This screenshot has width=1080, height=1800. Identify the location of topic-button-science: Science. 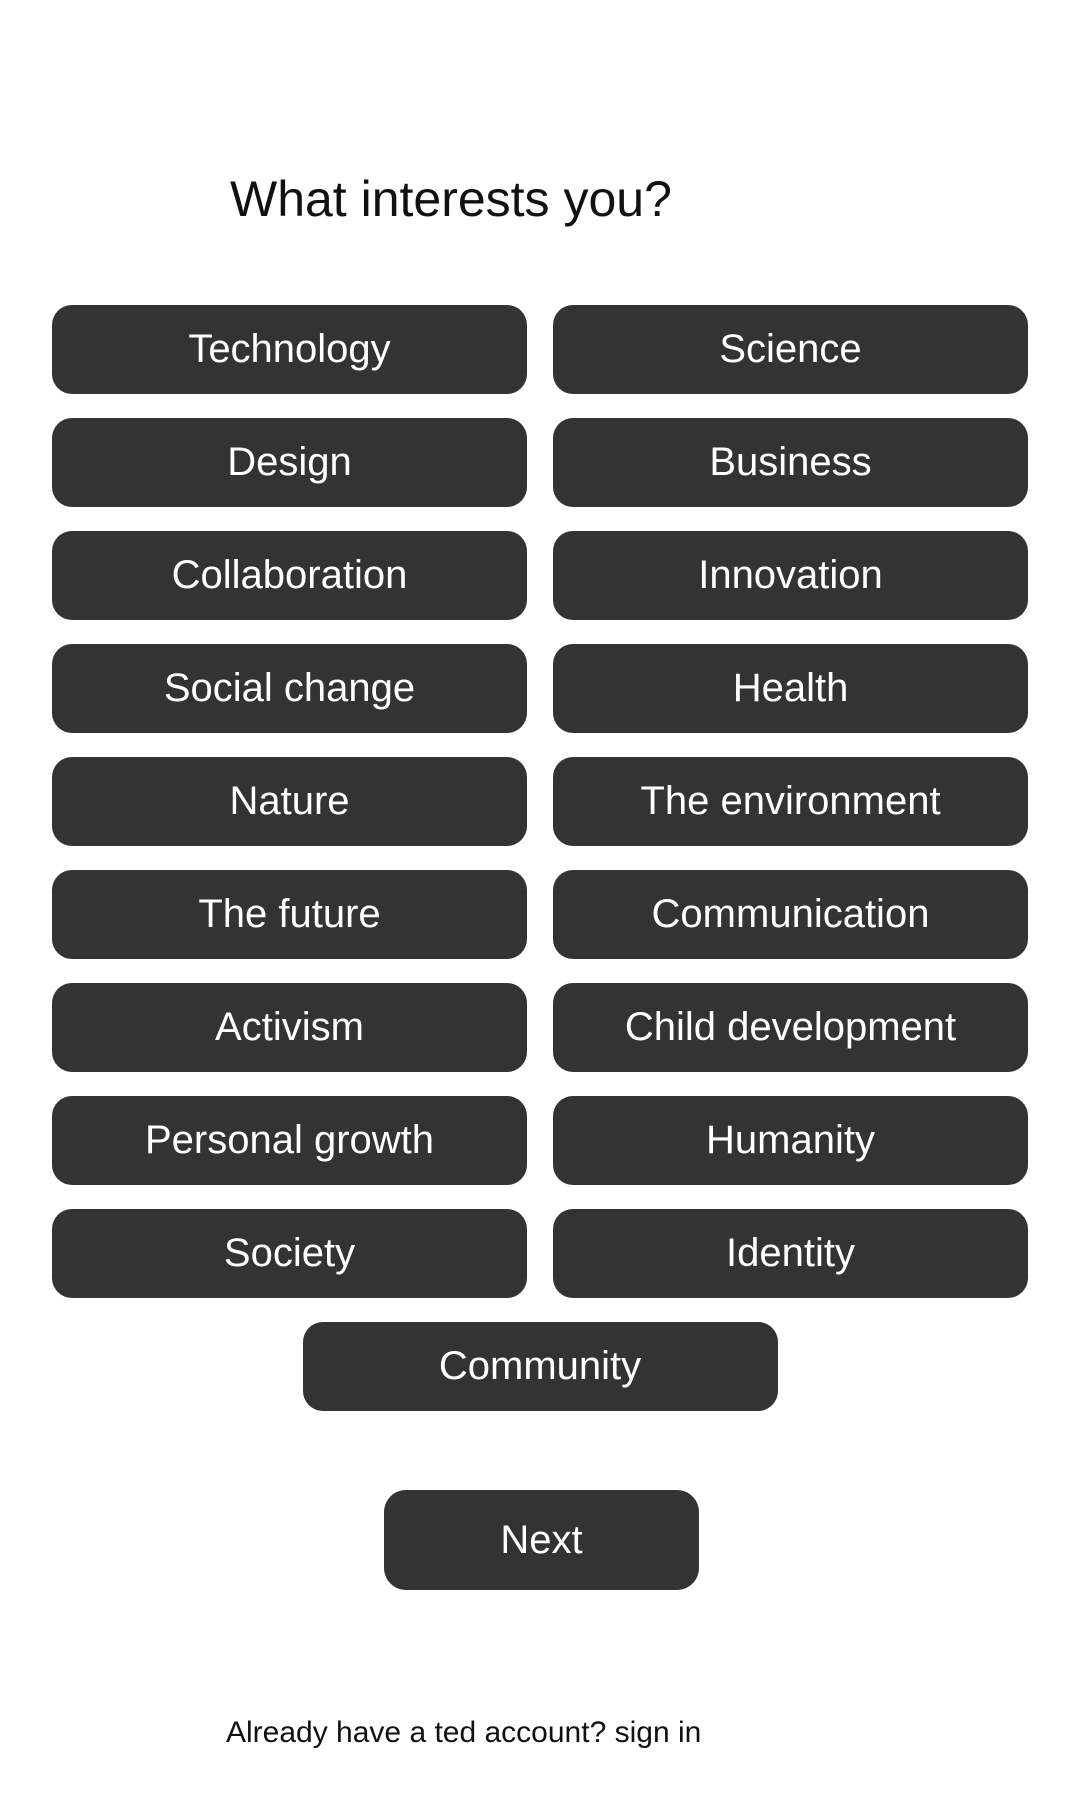
(790, 349).